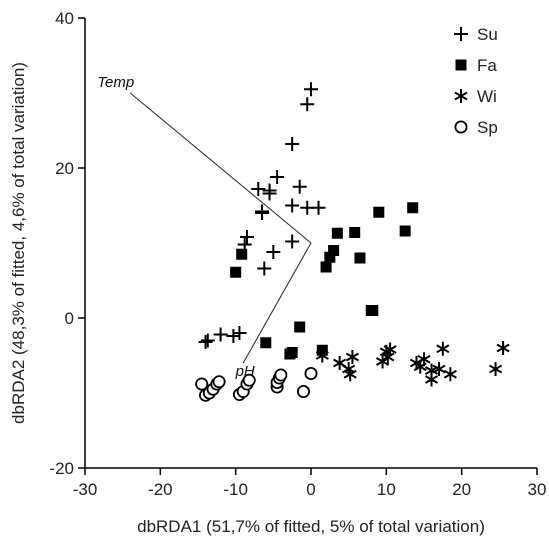 This screenshot has height=542, width=549. What do you see at coordinates (461, 127) in the screenshot?
I see `legend-marker-sp` at bounding box center [461, 127].